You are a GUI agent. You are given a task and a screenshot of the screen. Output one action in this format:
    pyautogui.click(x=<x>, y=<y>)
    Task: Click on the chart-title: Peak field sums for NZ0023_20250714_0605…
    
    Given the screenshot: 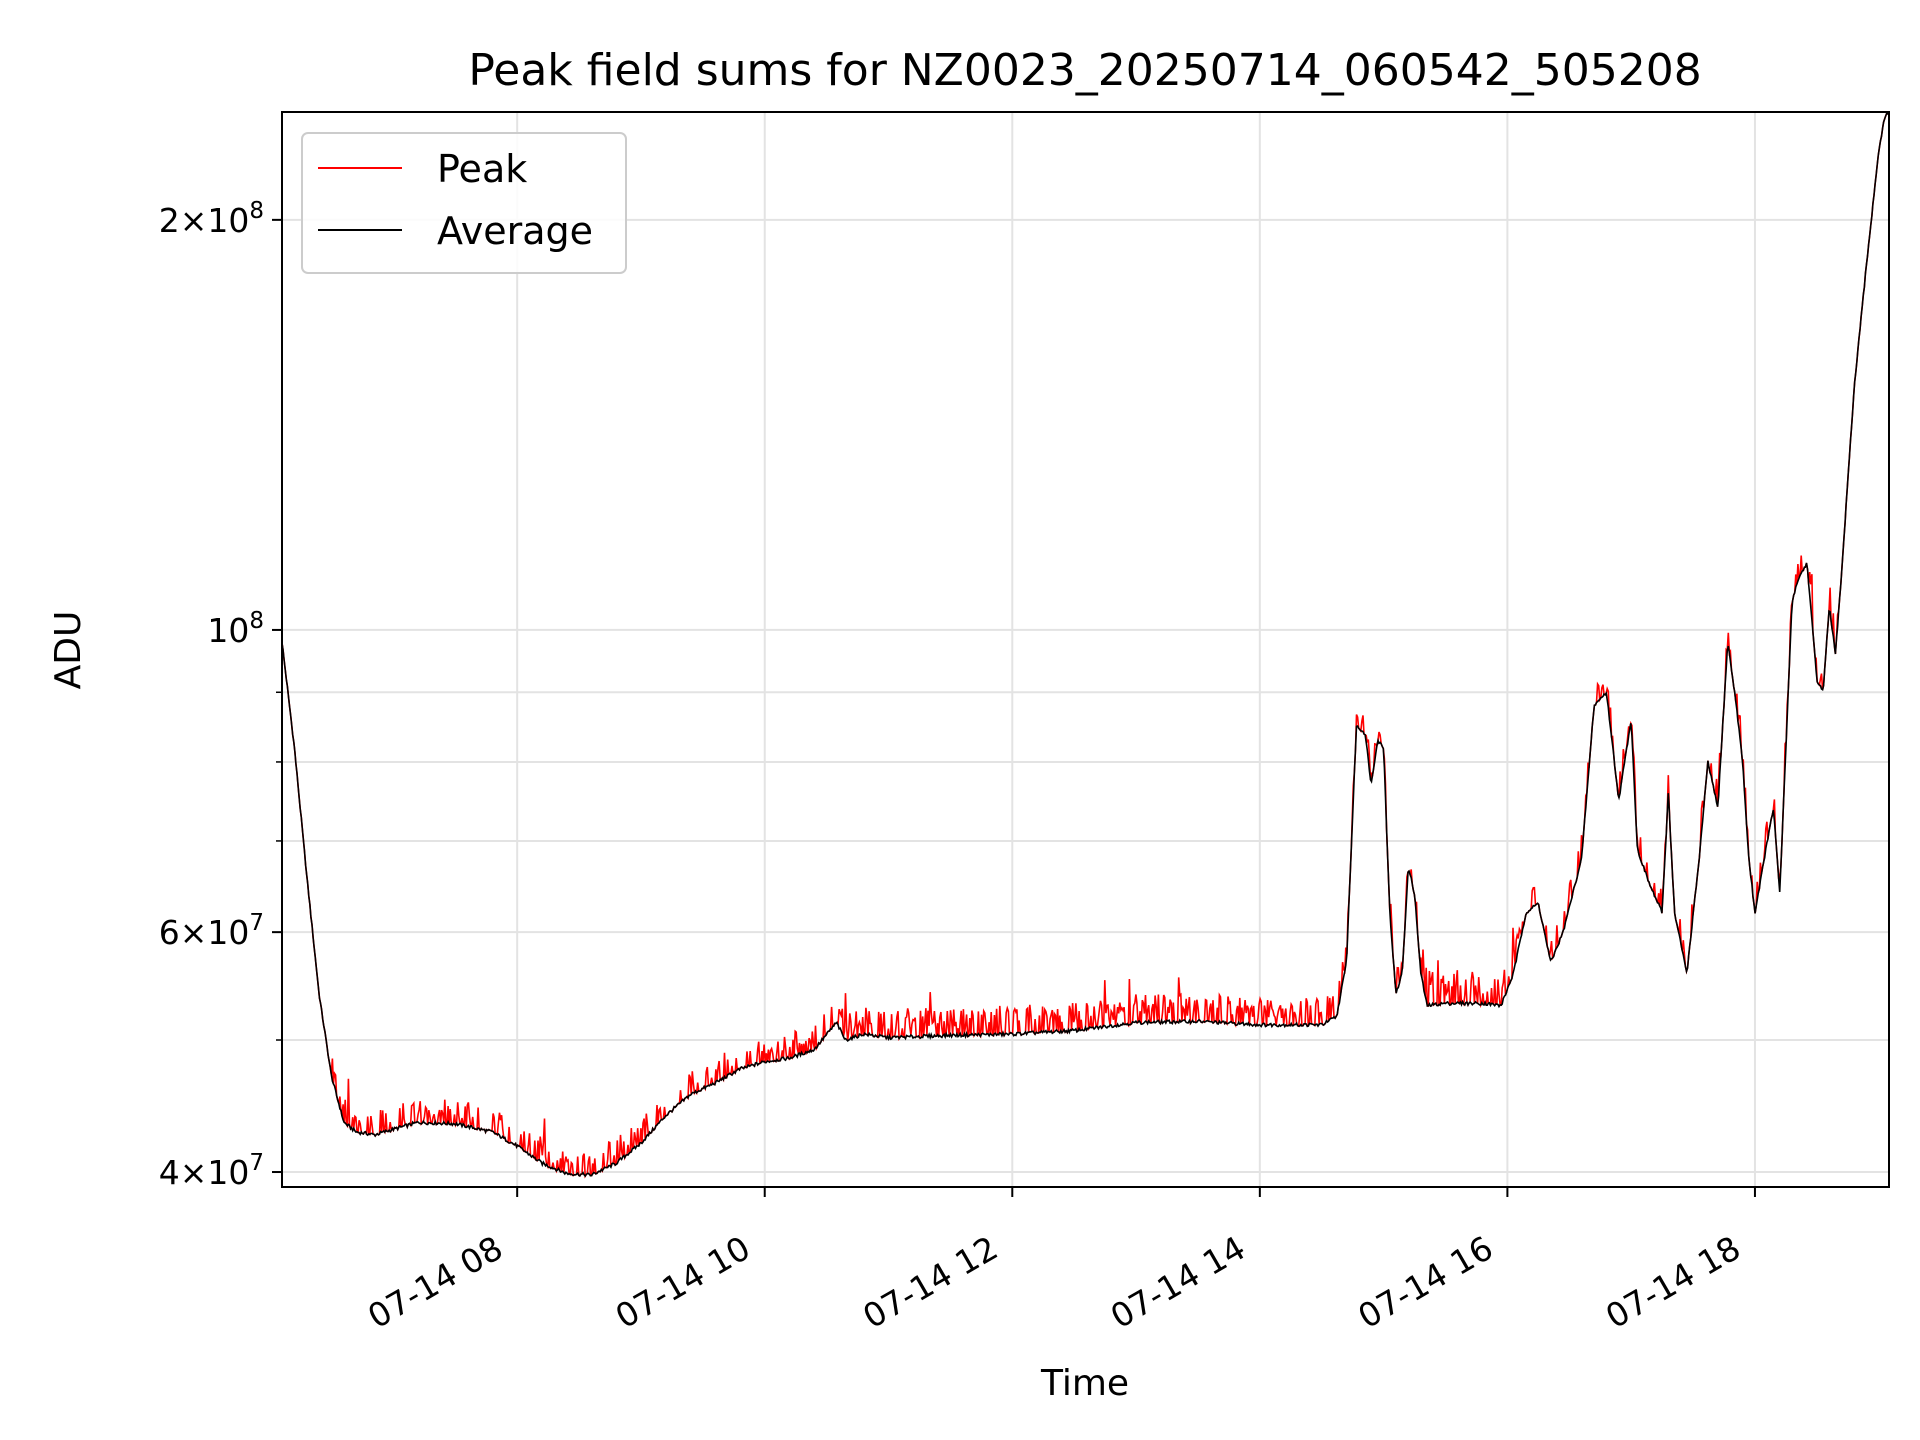 What is the action you would take?
    pyautogui.click(x=1084, y=70)
    